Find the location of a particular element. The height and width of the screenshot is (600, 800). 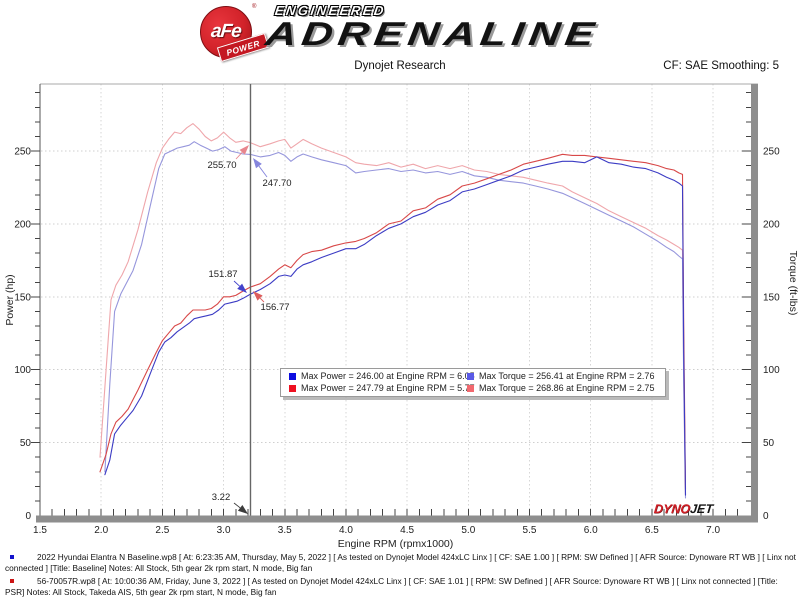

legend-label: Max Torque = 268.86 at Engine RPM = 2.75 is located at coordinates (567, 387).